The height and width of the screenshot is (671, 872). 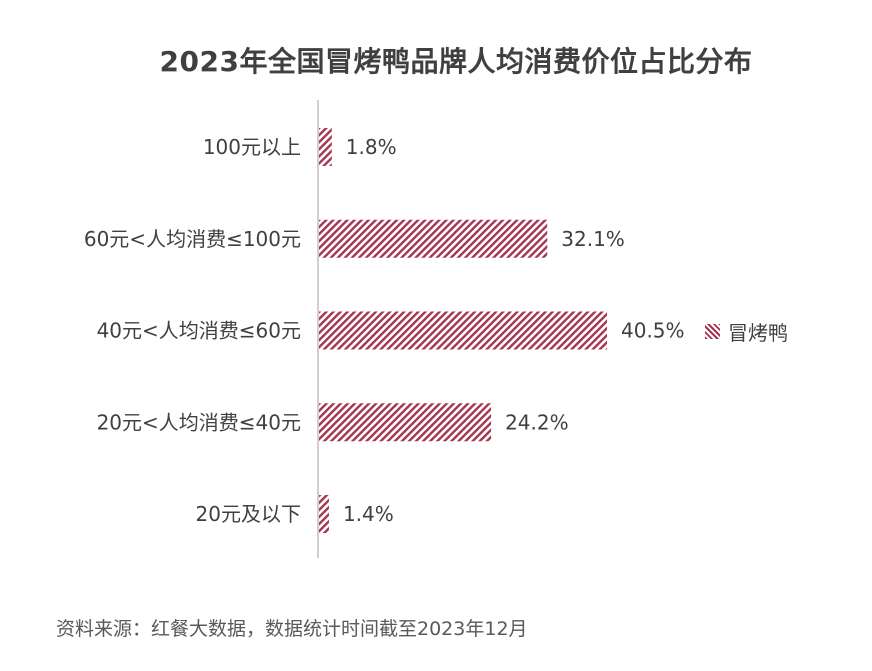 I want to click on legend: 冒烤鸭, so click(x=746, y=331).